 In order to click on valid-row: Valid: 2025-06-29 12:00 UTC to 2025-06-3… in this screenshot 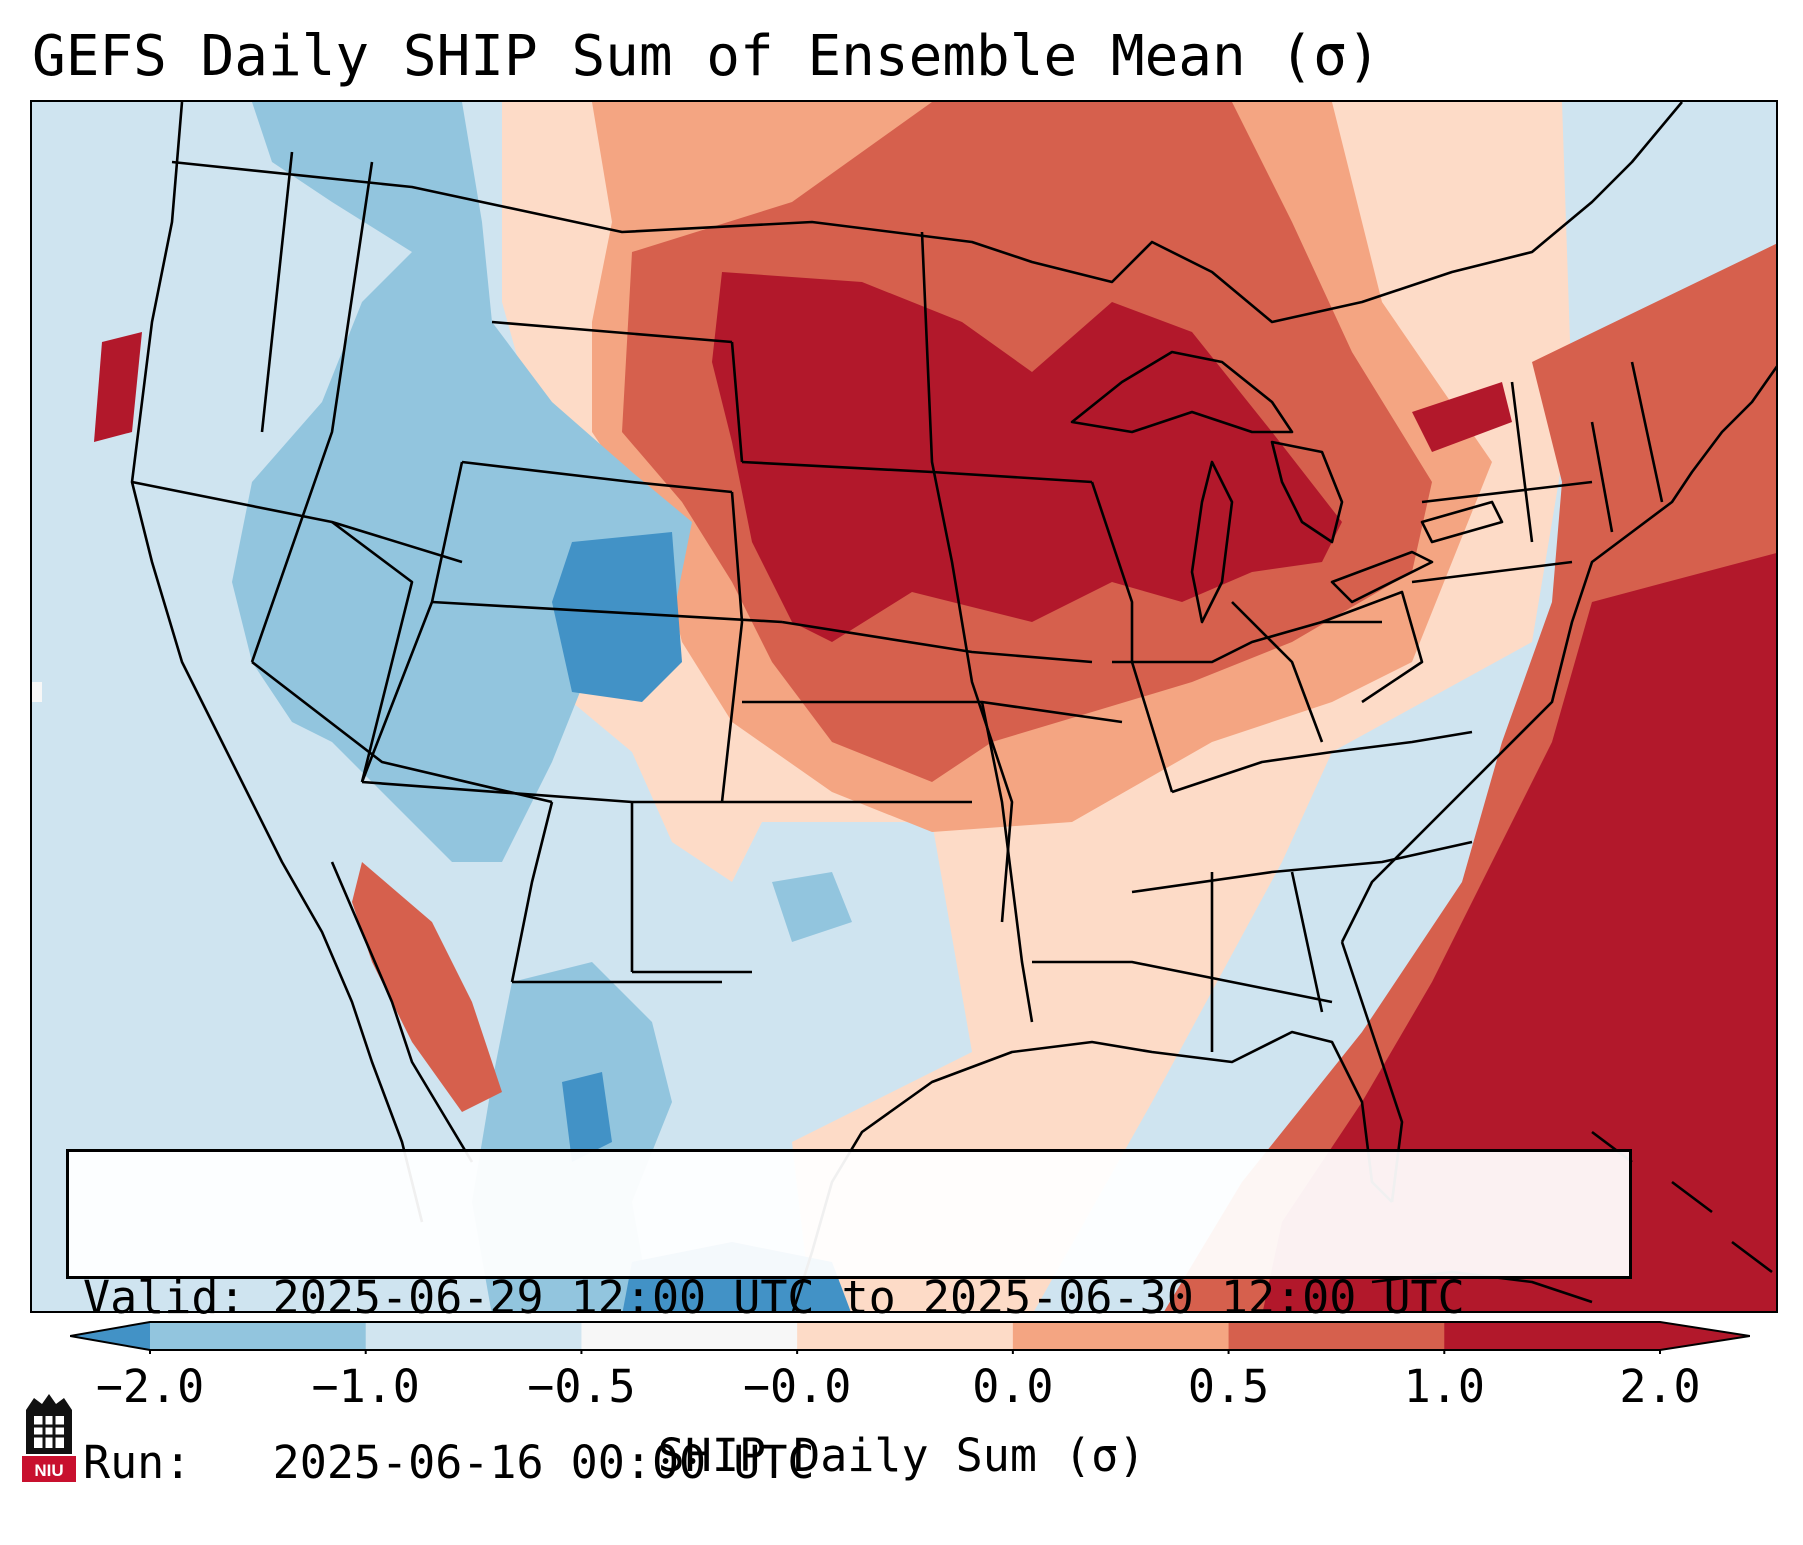, I will do `click(849, 1297)`.